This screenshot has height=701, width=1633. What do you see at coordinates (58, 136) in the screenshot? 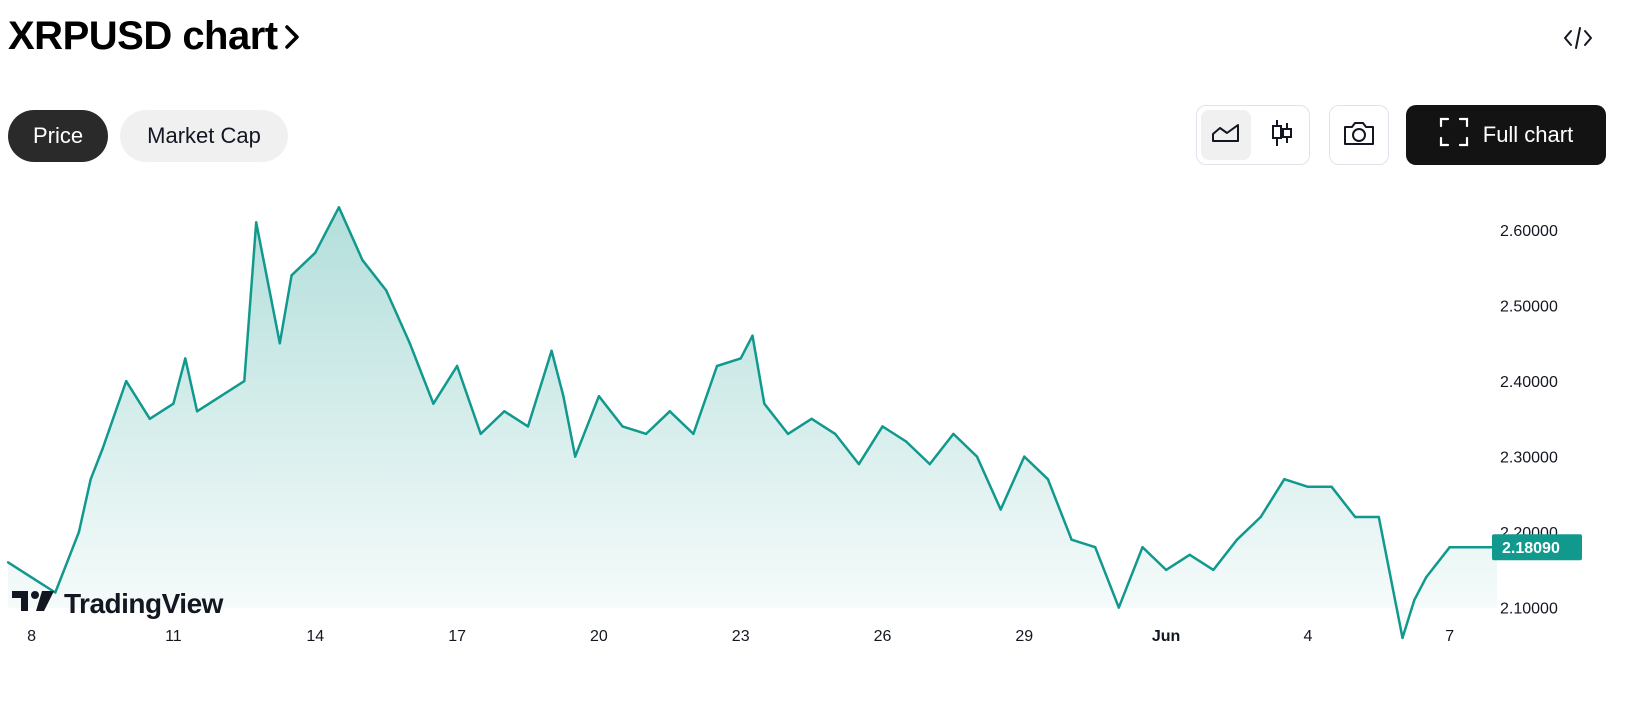
I see `tab-price: Price` at bounding box center [58, 136].